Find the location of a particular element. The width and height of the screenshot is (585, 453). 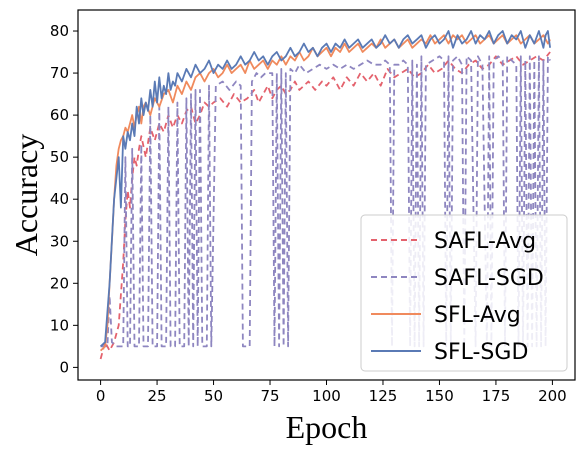

x-tick-label: 150 is located at coordinates (439, 396).